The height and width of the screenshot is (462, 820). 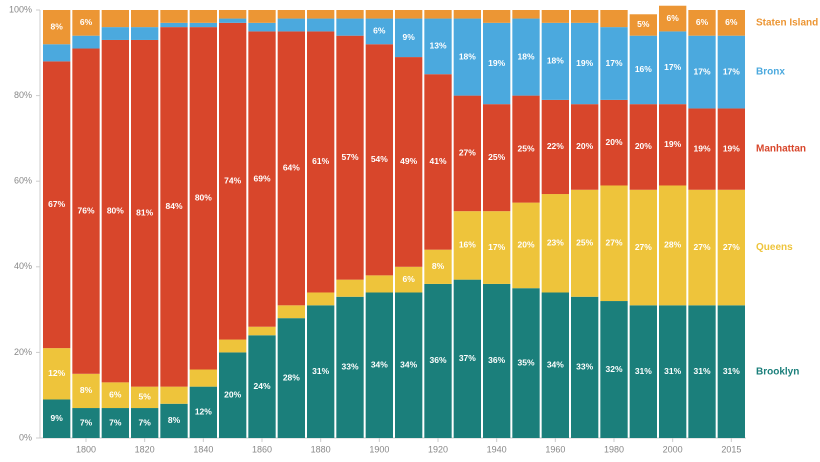 What do you see at coordinates (437, 46) in the screenshot?
I see `data-label: 13%` at bounding box center [437, 46].